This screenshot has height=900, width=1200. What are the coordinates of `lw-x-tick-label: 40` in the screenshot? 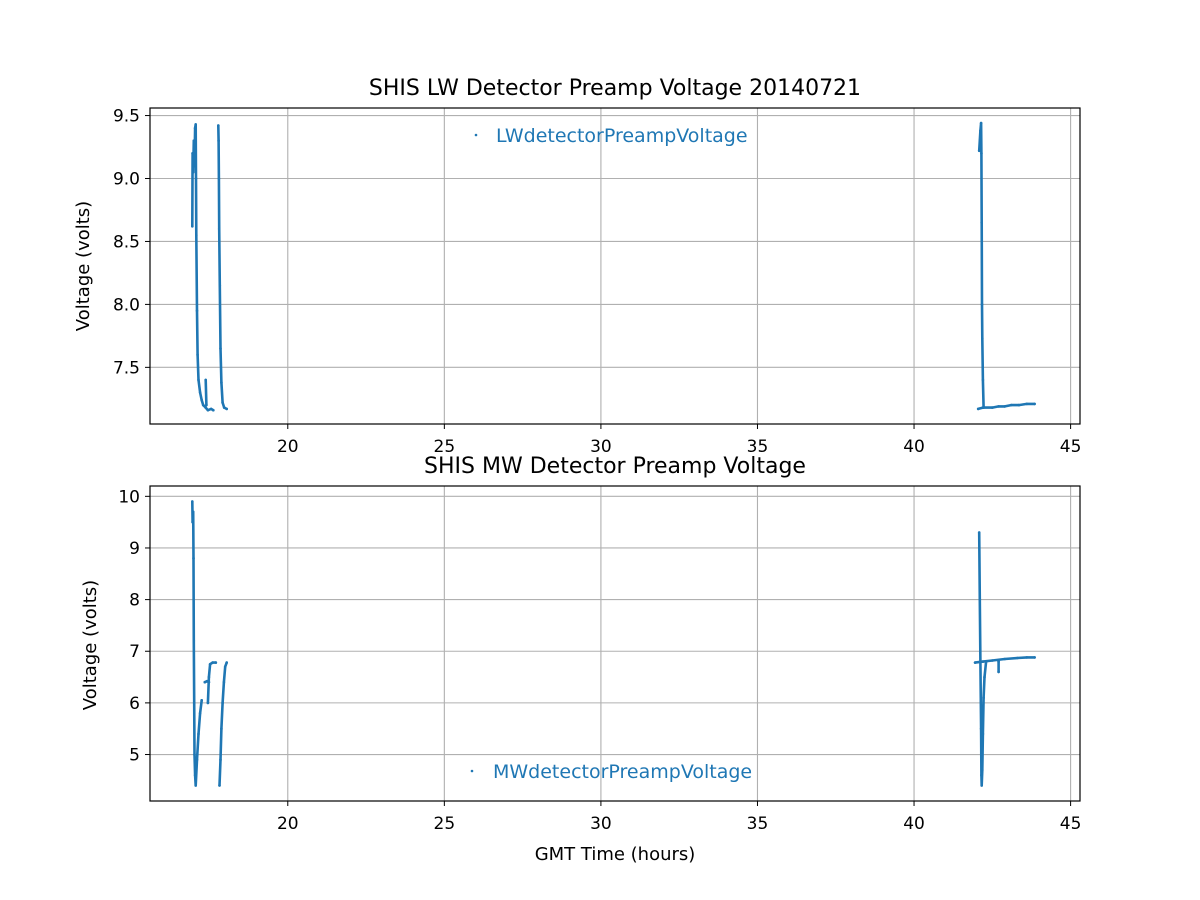 It's located at (914, 447).